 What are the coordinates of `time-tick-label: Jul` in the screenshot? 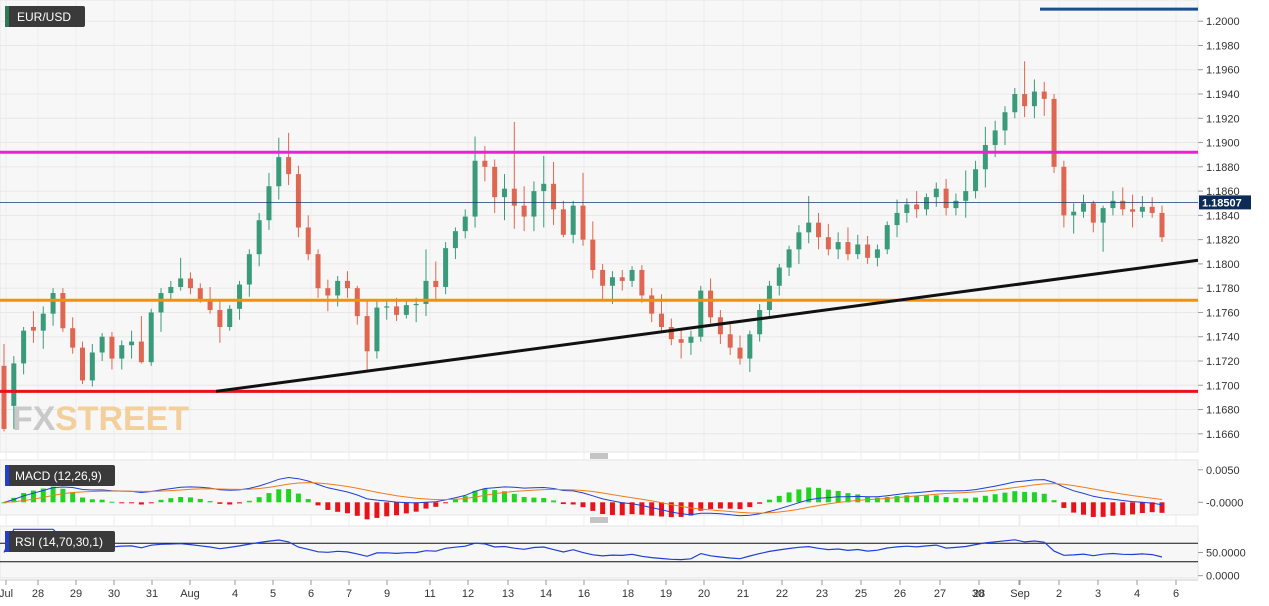 It's located at (6, 594).